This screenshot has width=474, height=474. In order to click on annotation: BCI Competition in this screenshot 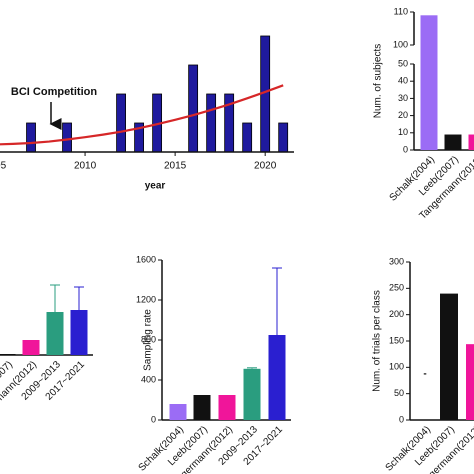, I will do `click(54, 92)`.